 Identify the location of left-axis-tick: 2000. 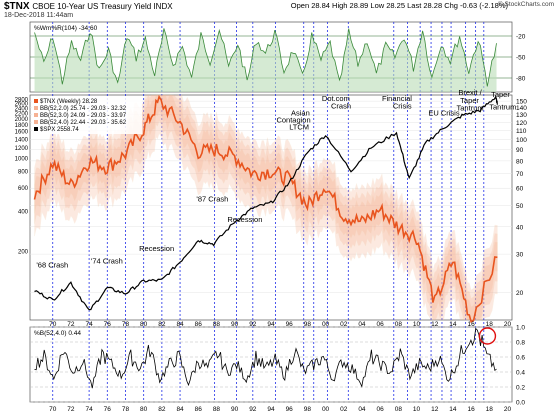
(22, 120).